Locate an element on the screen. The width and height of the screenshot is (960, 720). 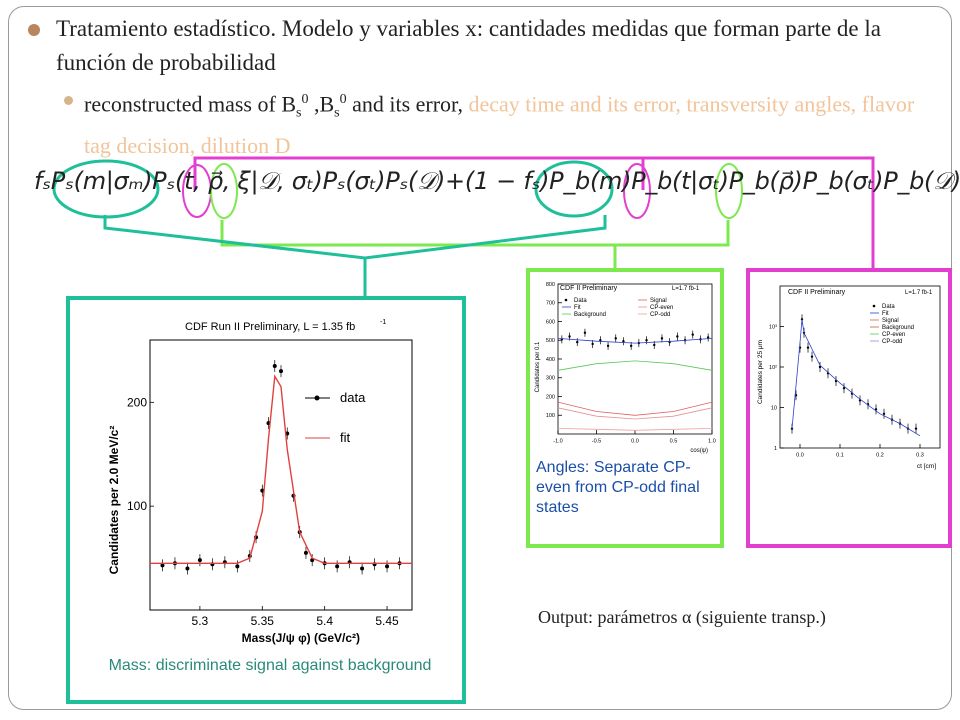
y-tick-label: 300 is located at coordinates (550, 379).